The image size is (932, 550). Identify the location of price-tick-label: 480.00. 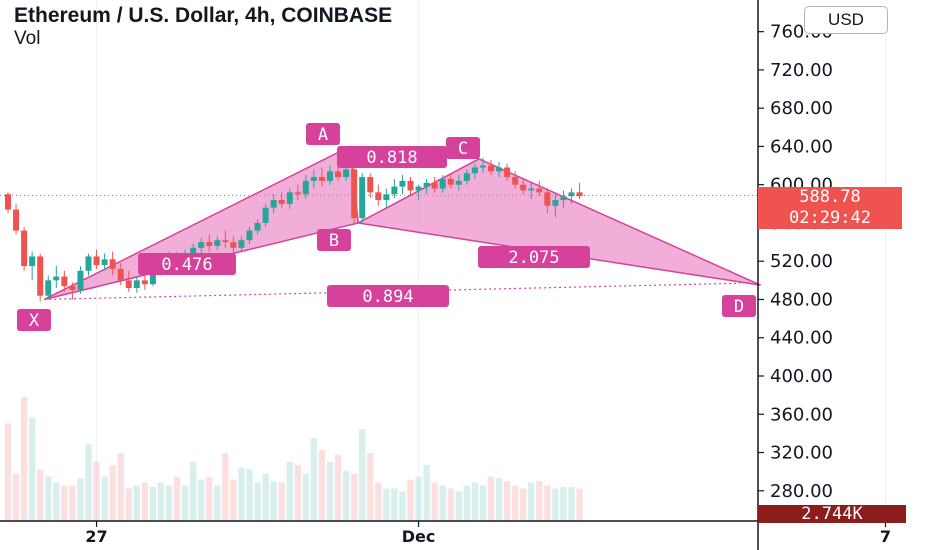
(801, 299).